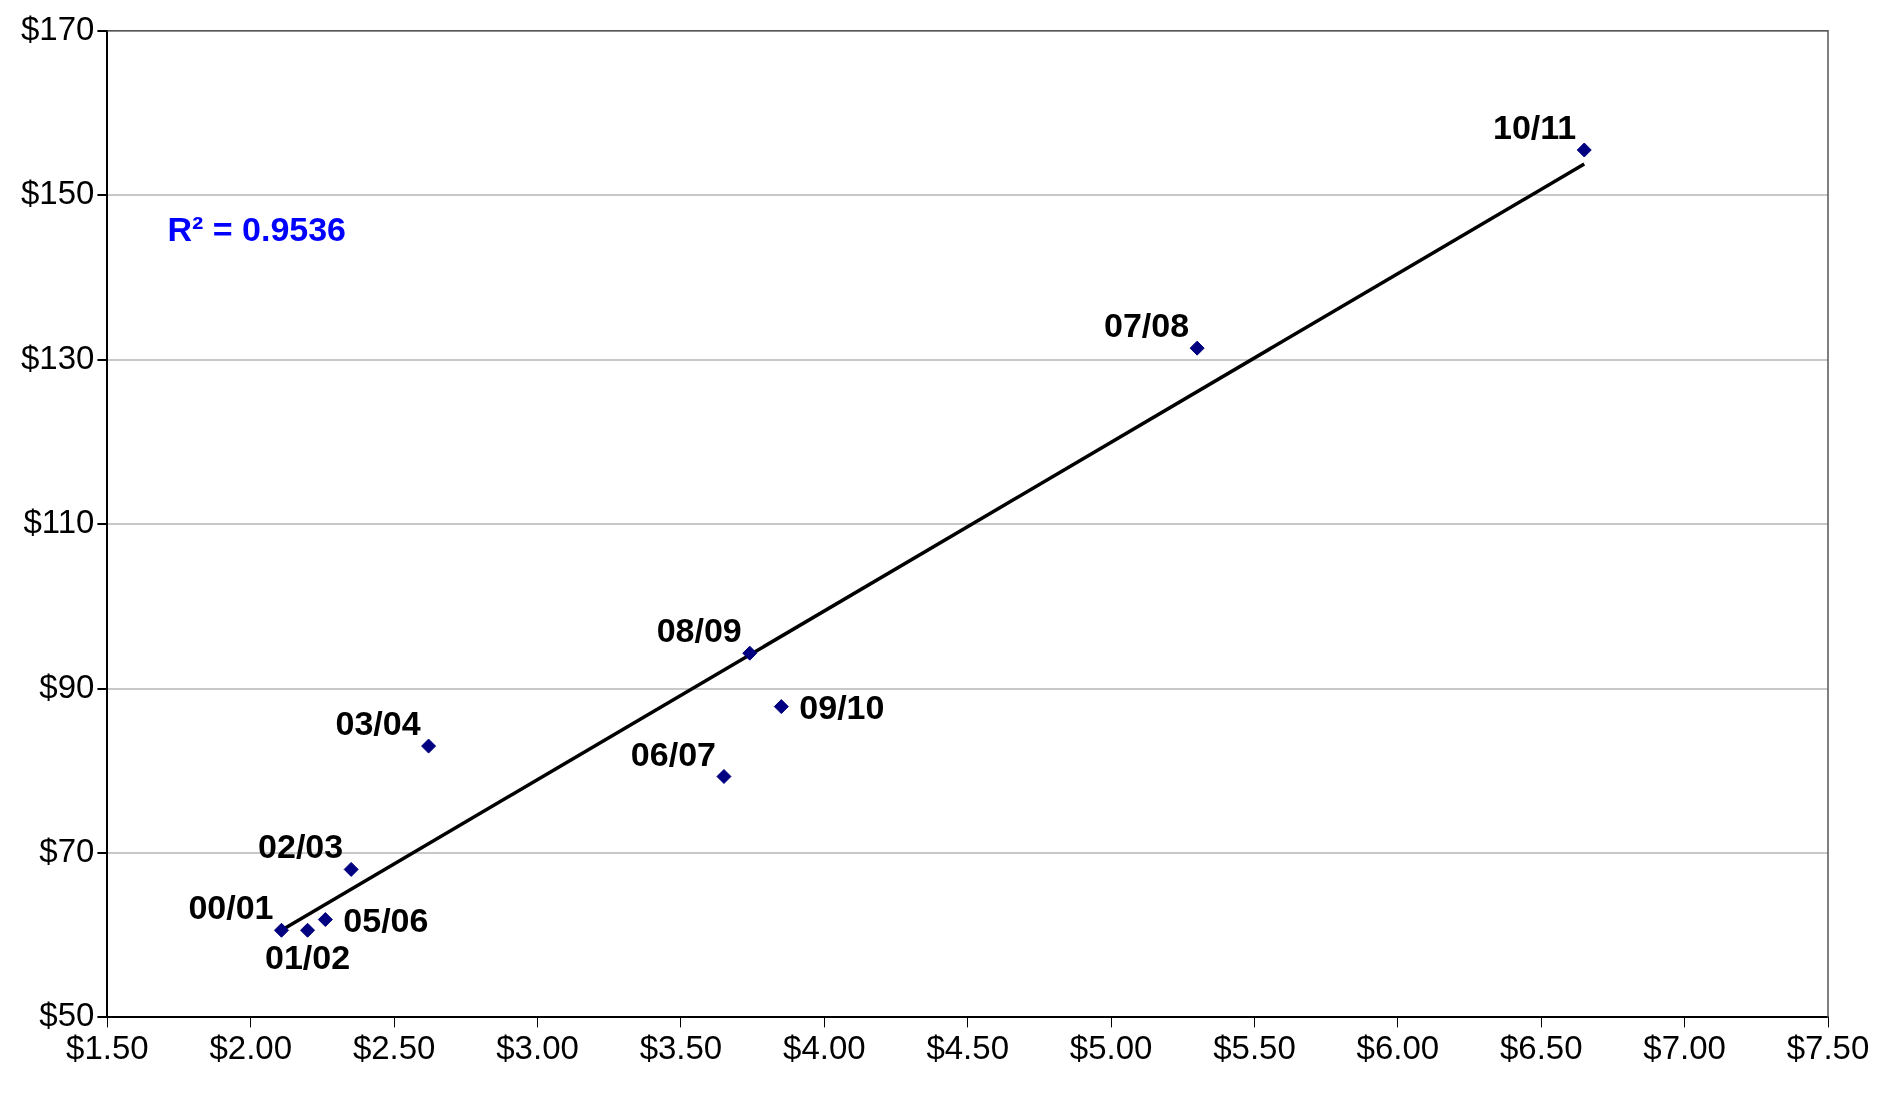  Describe the element at coordinates (308, 957) in the screenshot. I see `annotation: 01/02` at that location.